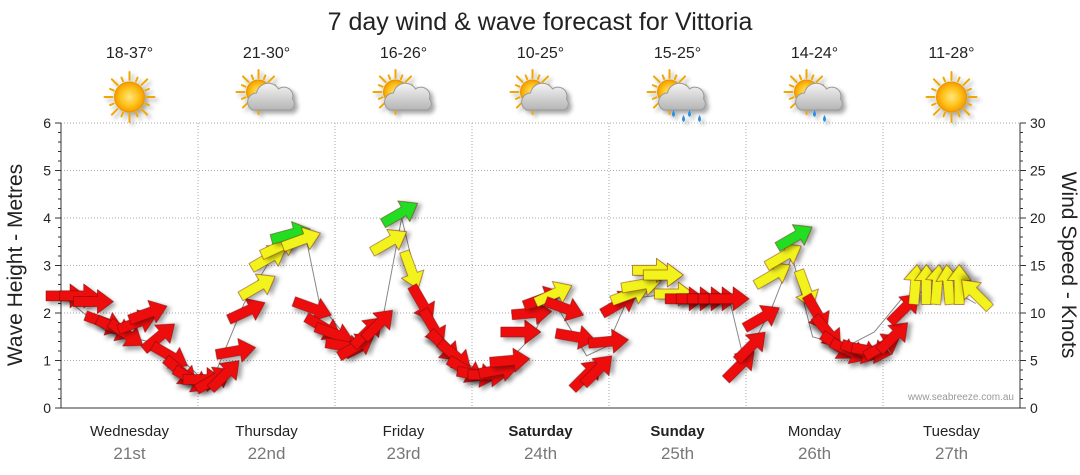 The image size is (1080, 475). What do you see at coordinates (404, 431) in the screenshot?
I see `day-name-label: Friday` at bounding box center [404, 431].